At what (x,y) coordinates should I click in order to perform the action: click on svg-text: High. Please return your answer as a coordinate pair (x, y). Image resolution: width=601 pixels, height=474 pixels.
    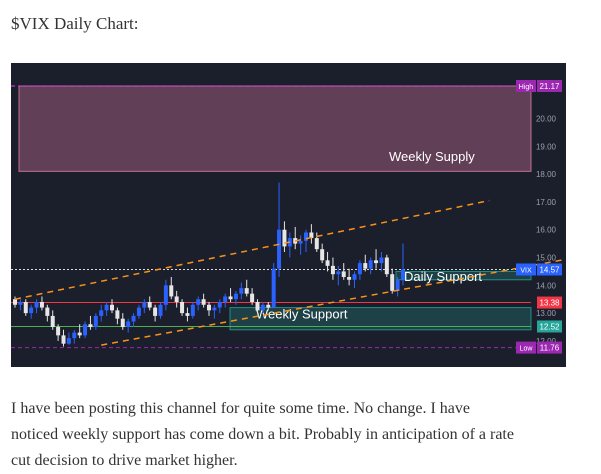
    Looking at the image, I should click on (526, 87).